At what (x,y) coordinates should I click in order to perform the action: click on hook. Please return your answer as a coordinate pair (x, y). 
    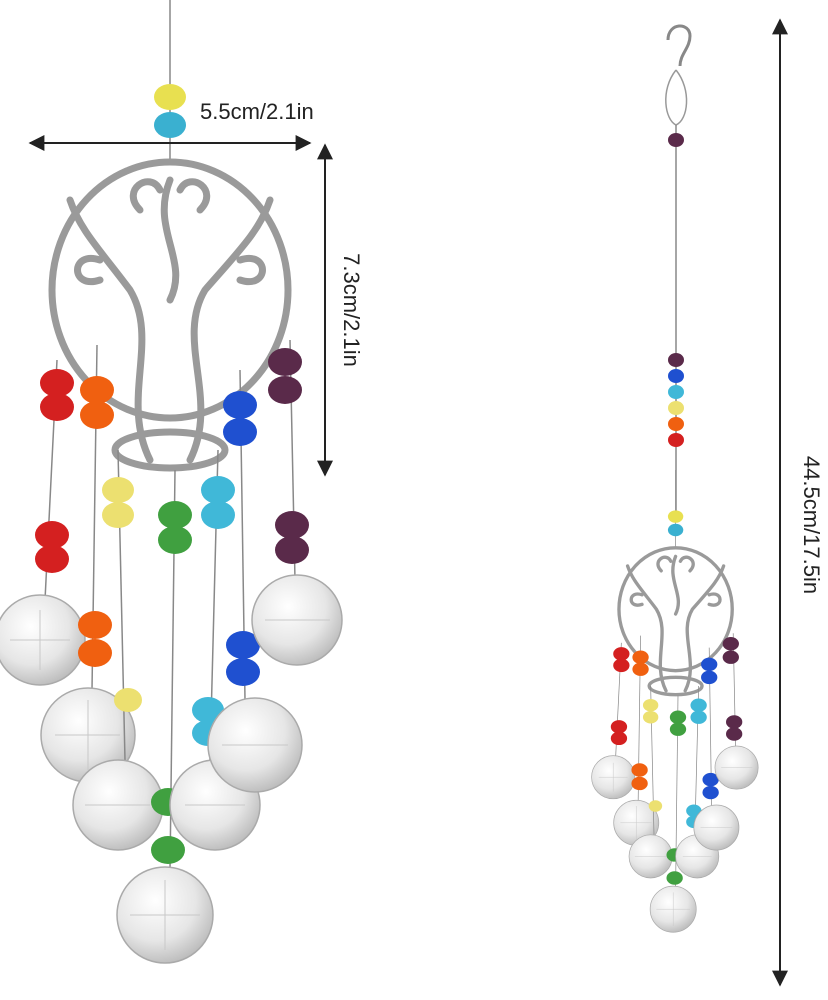
    Looking at the image, I should click on (679, 45).